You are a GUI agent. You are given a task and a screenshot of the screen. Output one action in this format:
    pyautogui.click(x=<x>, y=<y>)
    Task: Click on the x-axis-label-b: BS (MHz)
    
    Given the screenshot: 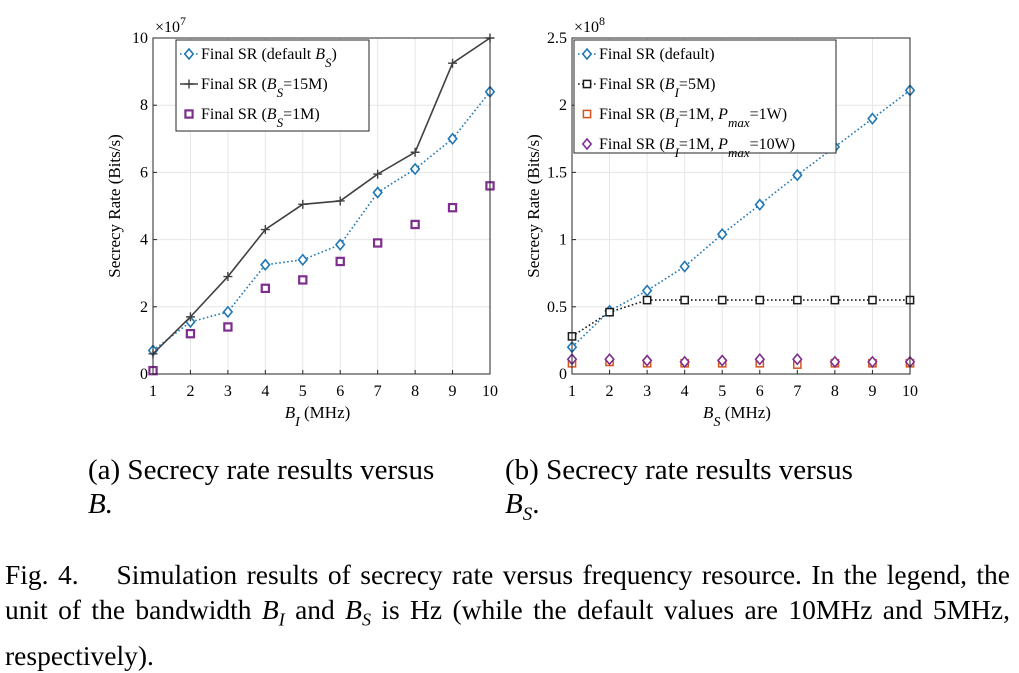 What is the action you would take?
    pyautogui.click(x=737, y=416)
    